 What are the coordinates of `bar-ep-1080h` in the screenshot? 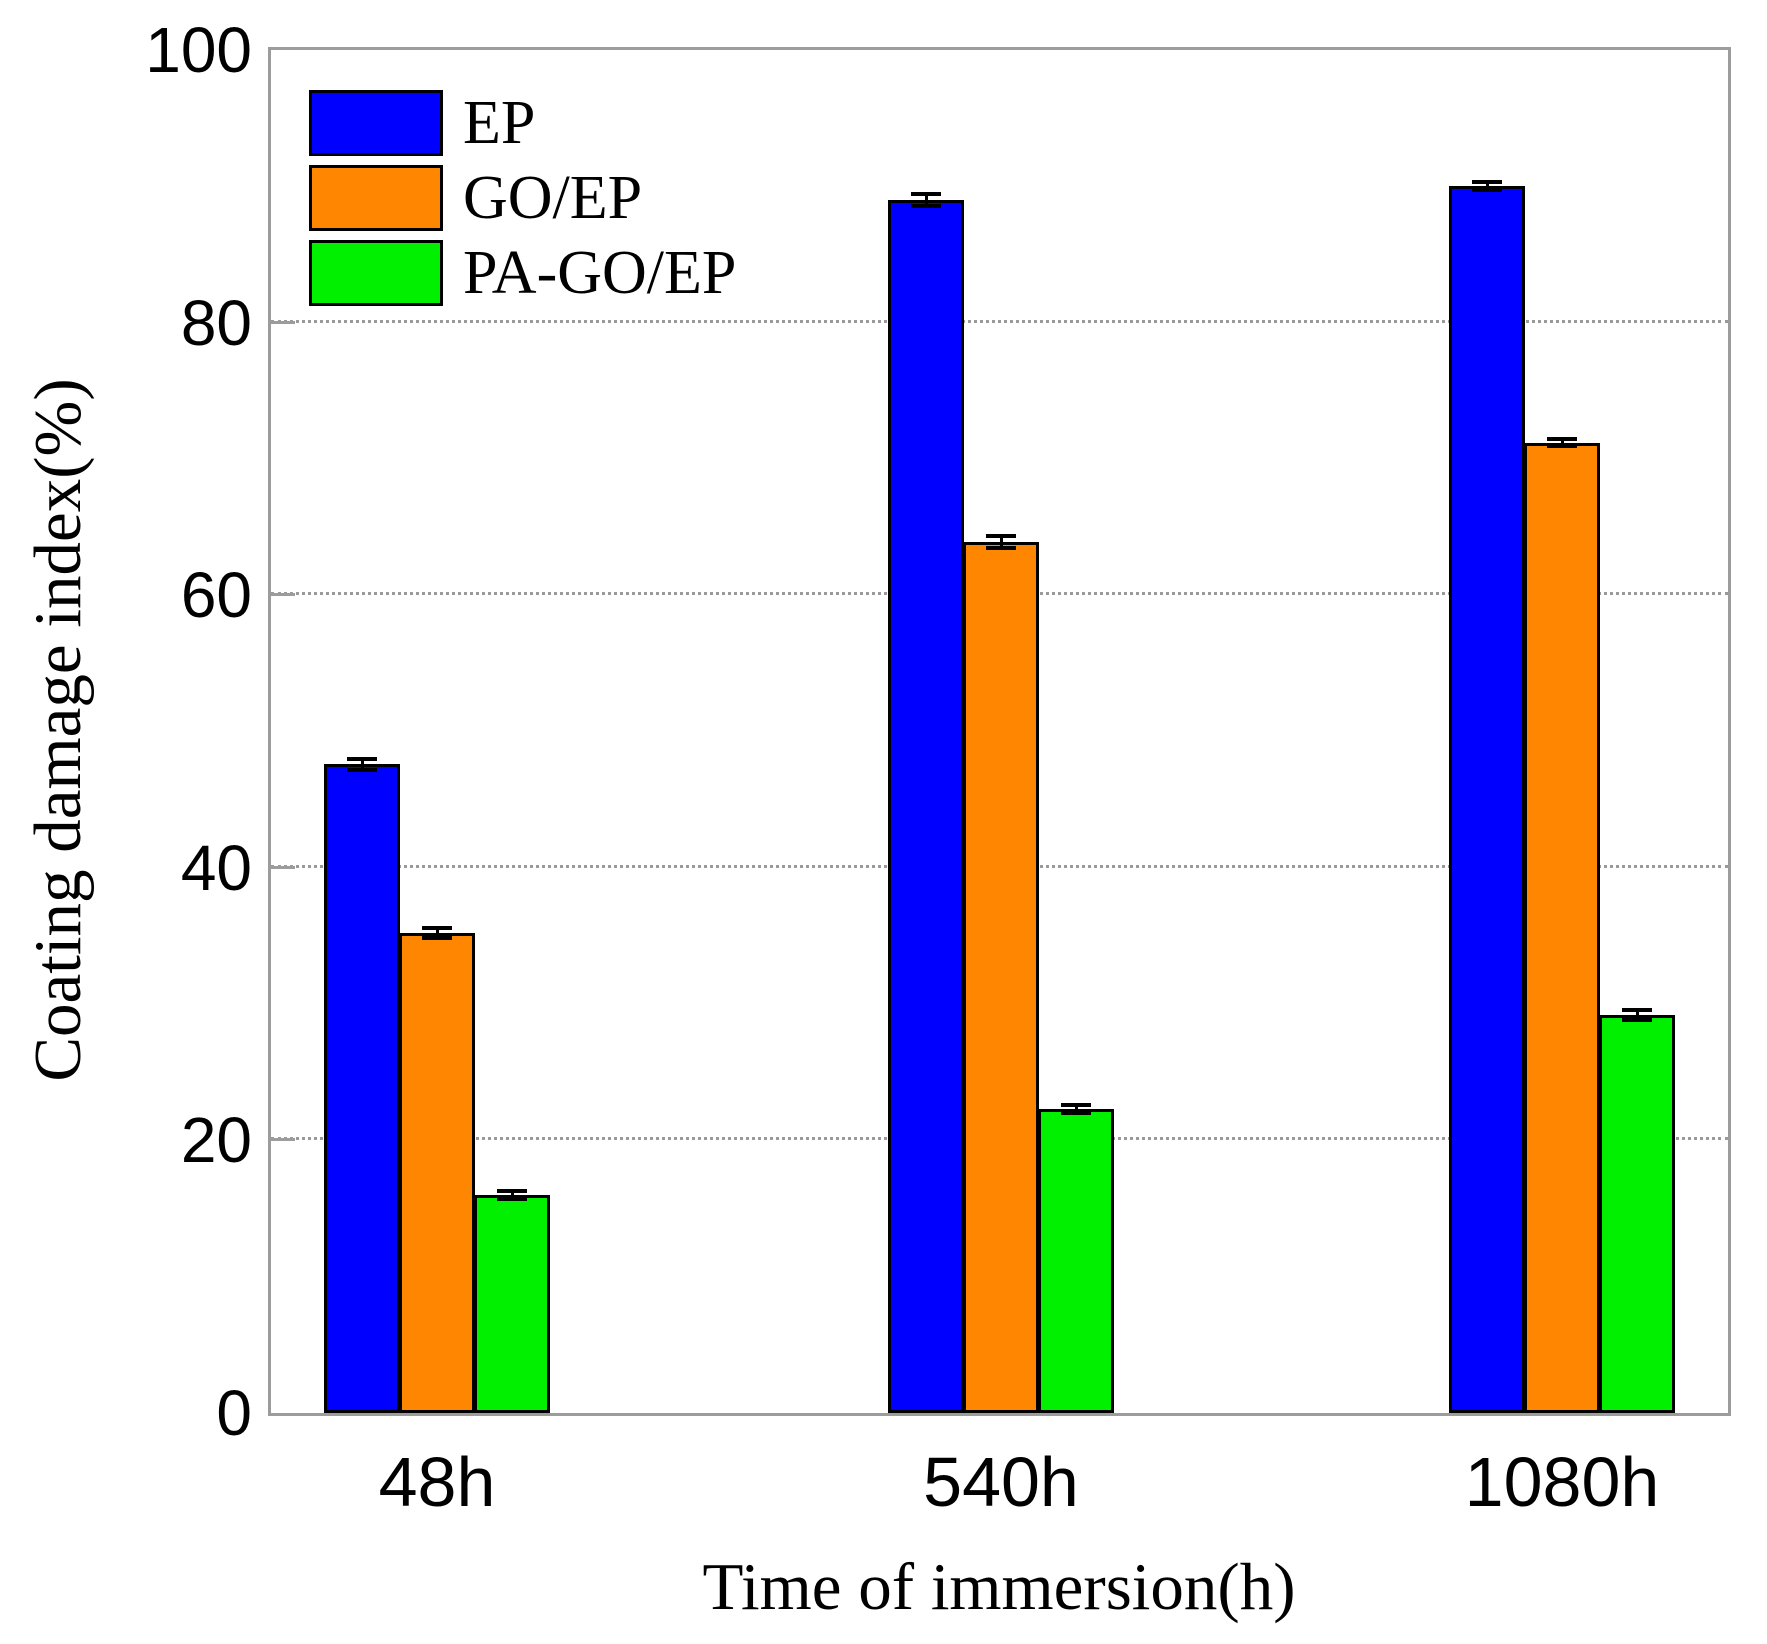 It's located at (1487, 799).